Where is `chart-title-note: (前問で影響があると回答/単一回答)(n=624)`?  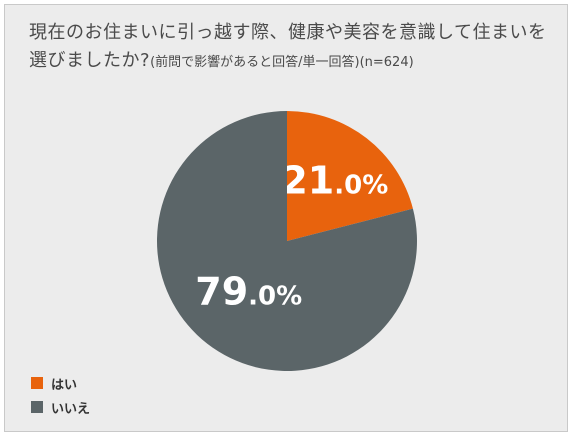
chart-title-note: (前問で影響があると回答/単一回答)(n=624) is located at coordinates (282, 62).